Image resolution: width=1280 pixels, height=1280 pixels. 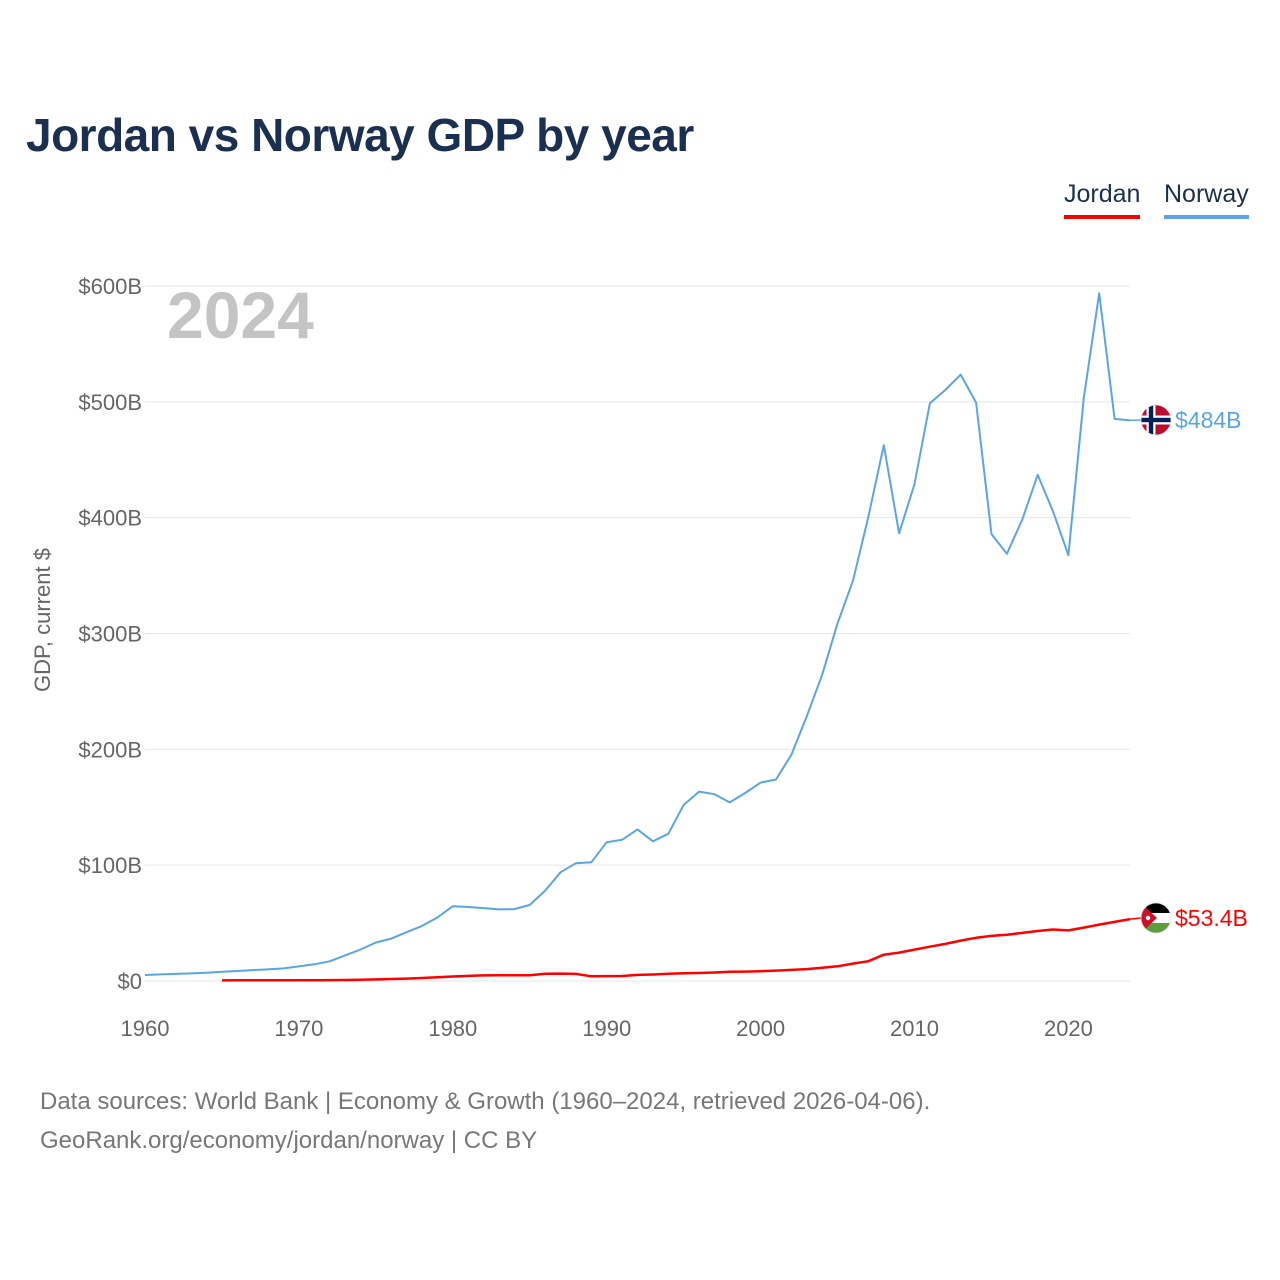 What do you see at coordinates (676, 949) in the screenshot?
I see `series-line-jordan` at bounding box center [676, 949].